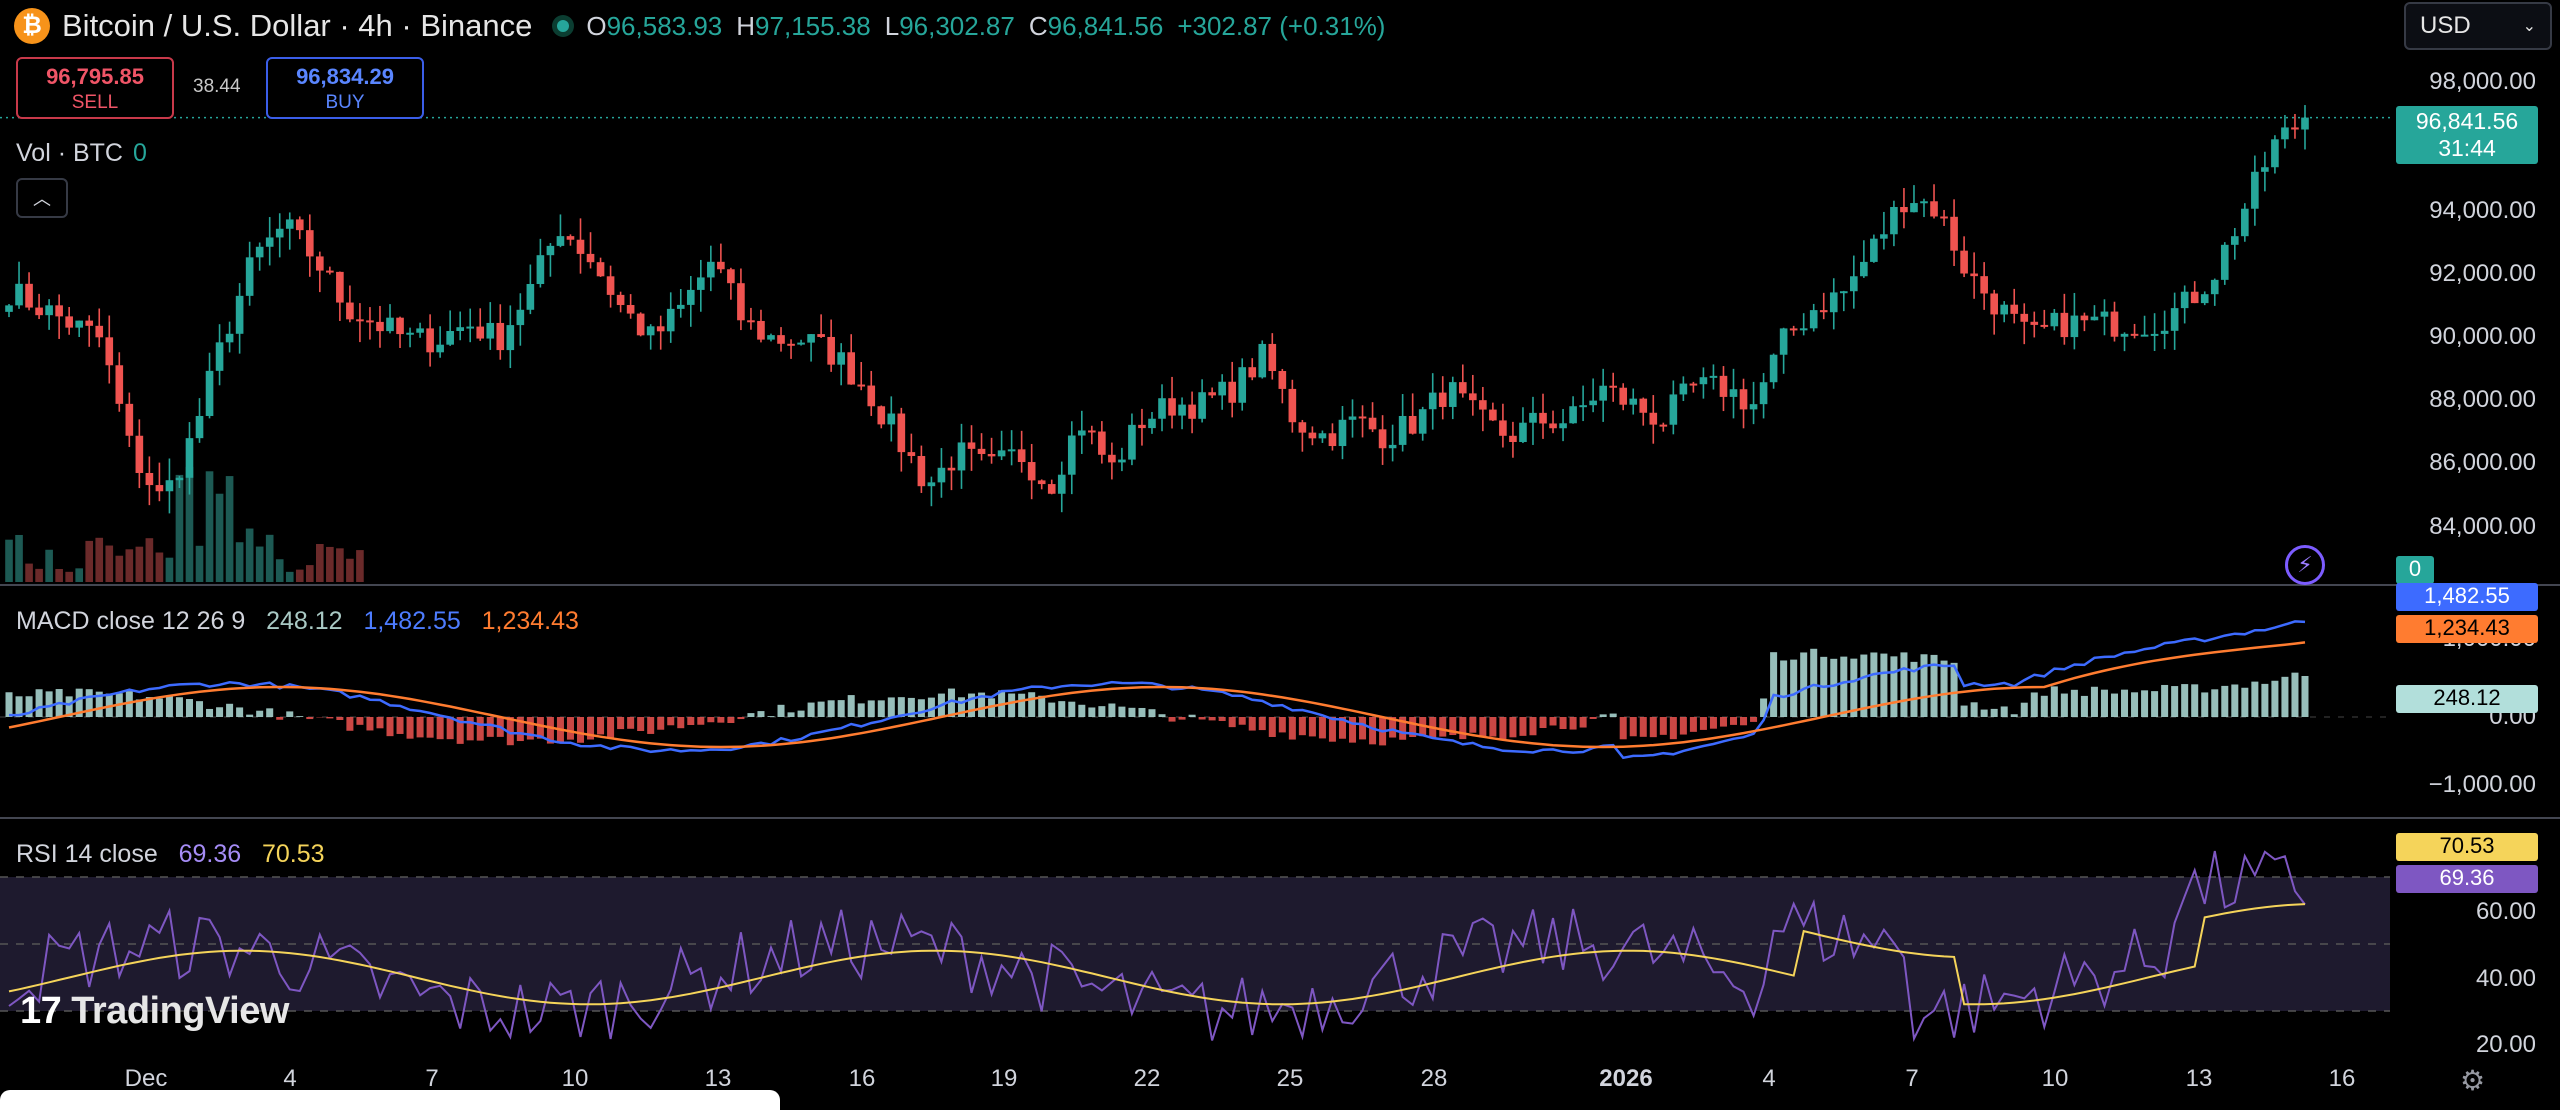 This screenshot has width=2560, height=1110. I want to click on buy-button: 96,834.29 BUY, so click(345, 88).